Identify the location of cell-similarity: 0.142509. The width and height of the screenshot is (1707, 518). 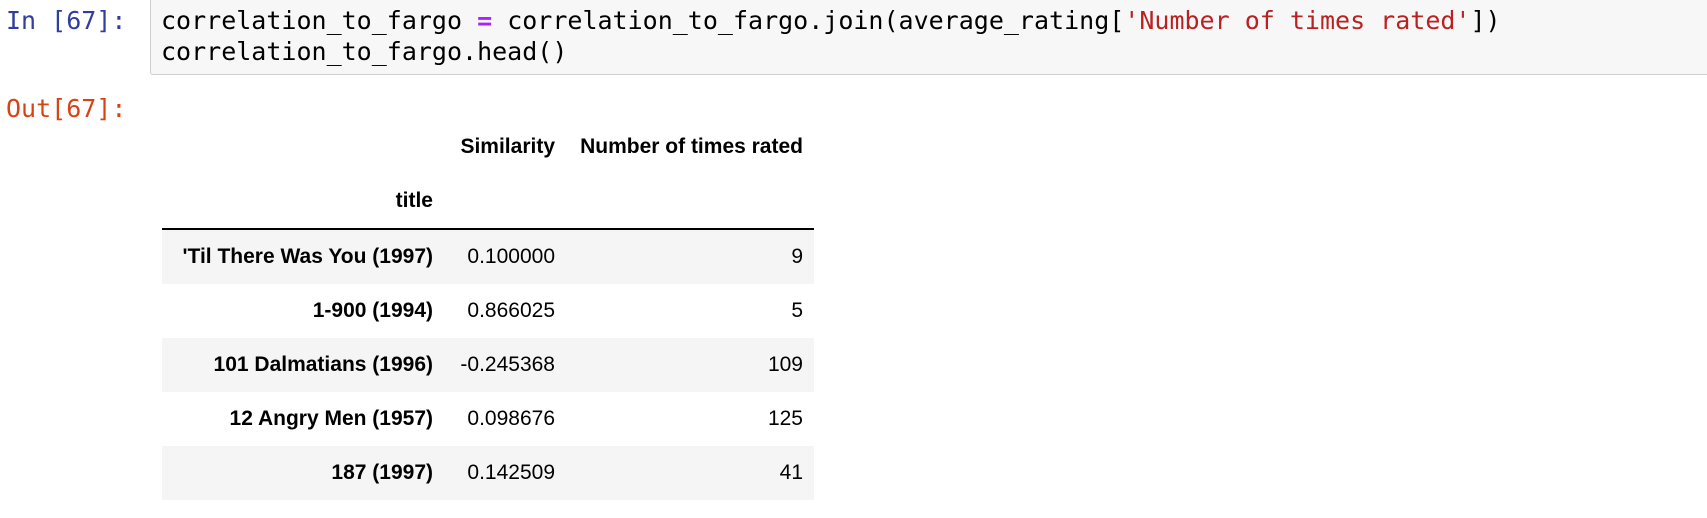
(511, 472).